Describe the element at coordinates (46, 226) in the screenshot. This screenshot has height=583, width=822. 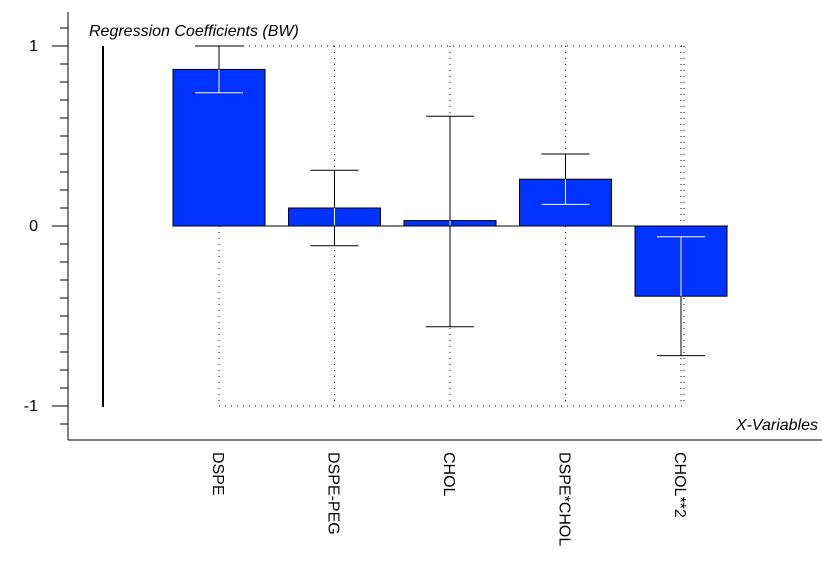
I see `y-ticks: 1 0 -1` at that location.